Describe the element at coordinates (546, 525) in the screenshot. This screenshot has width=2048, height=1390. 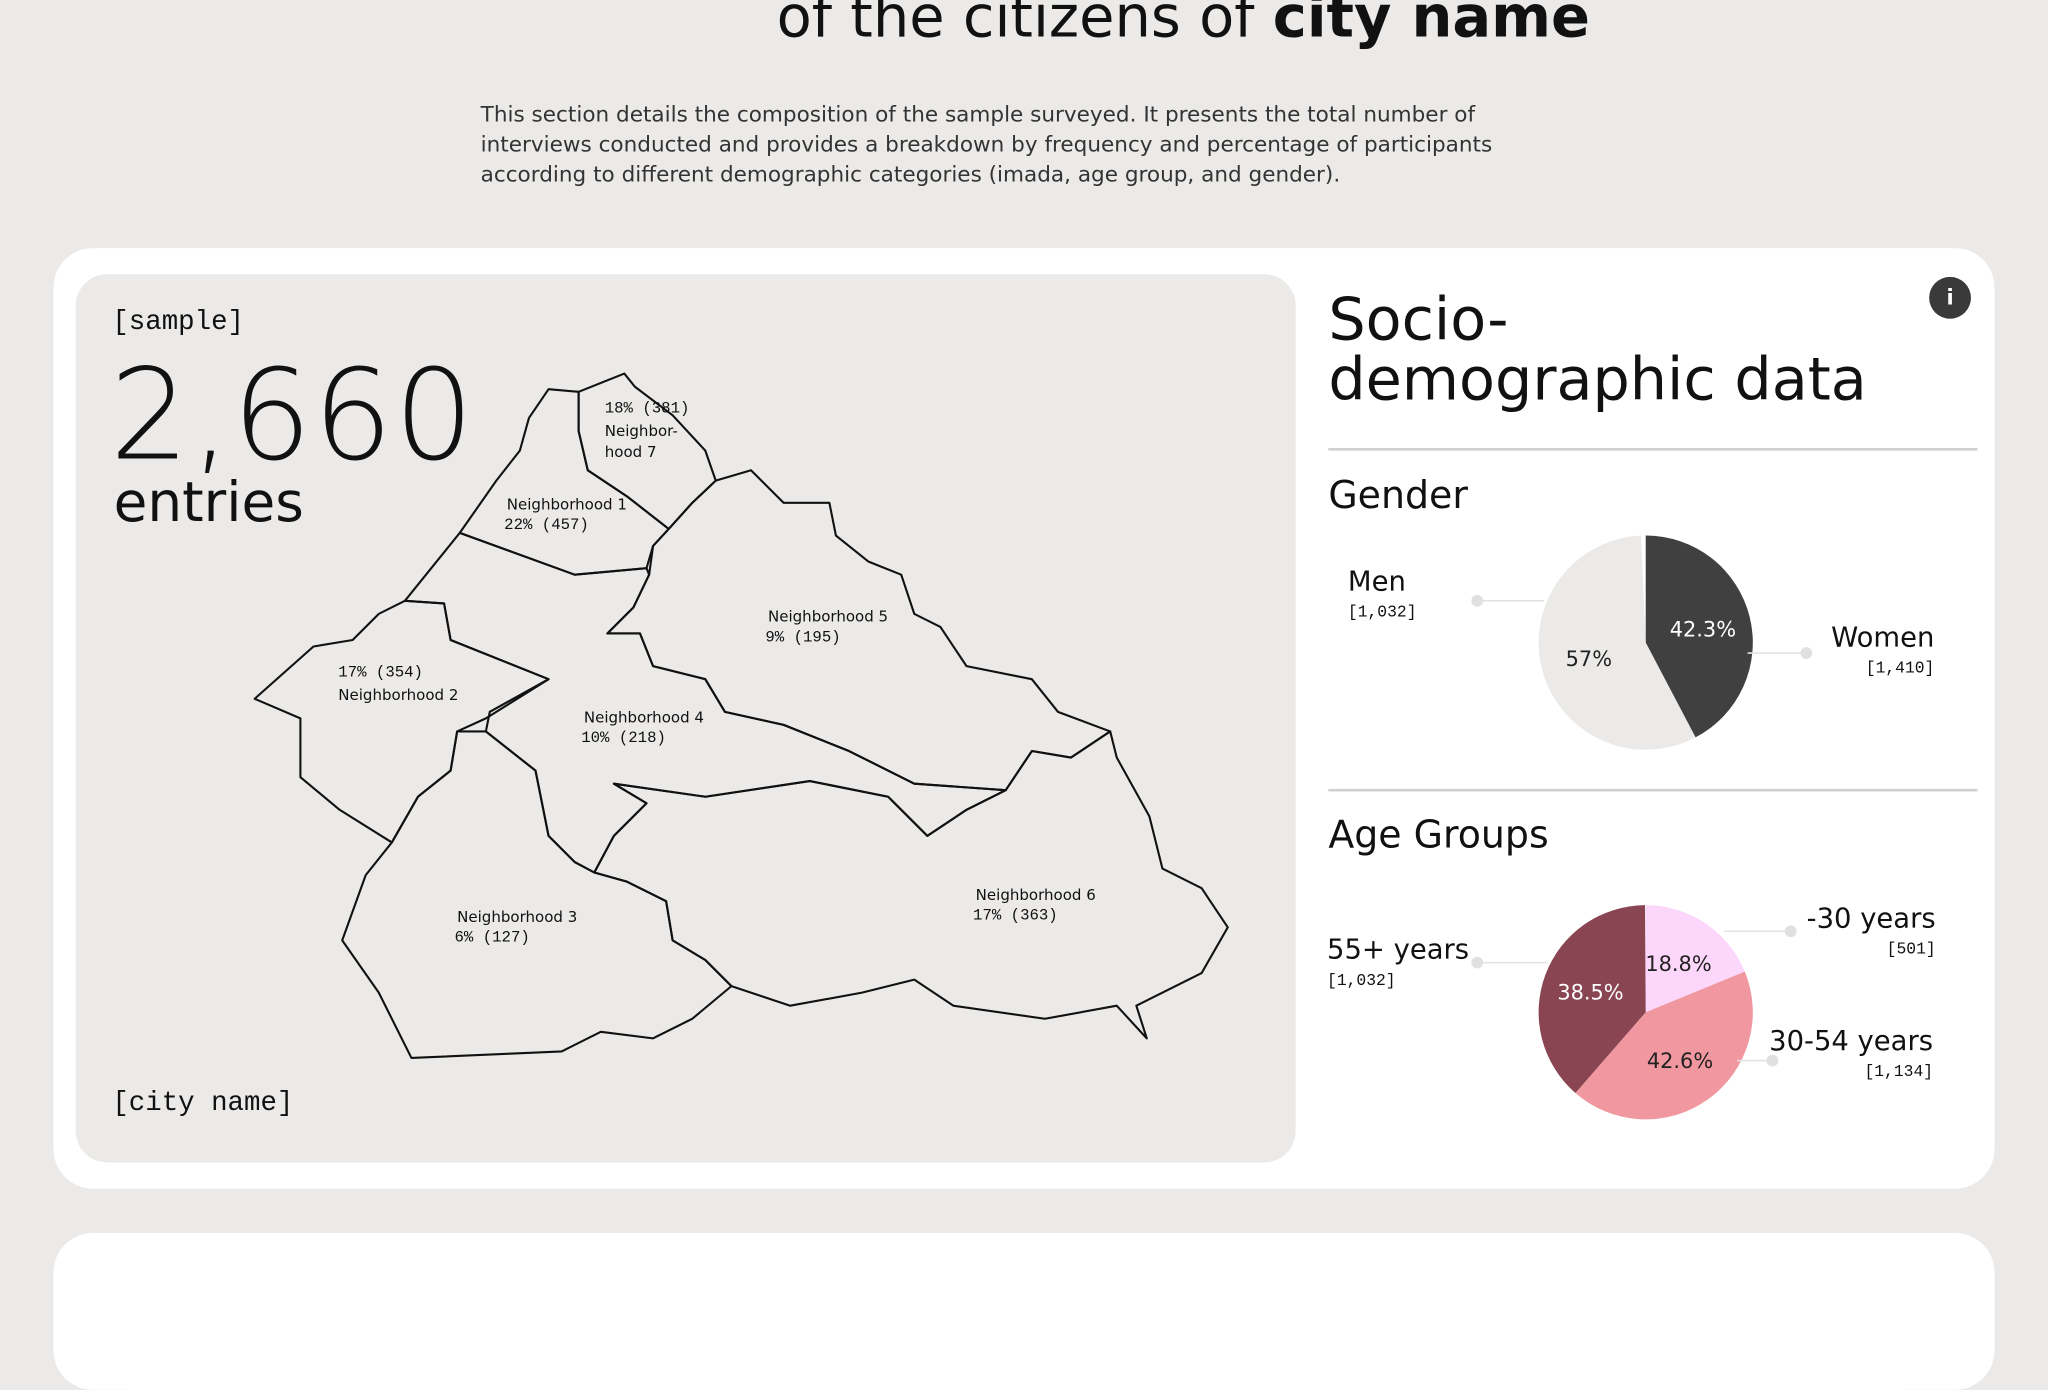
I see `neighborhood-share: 22% (457)` at that location.